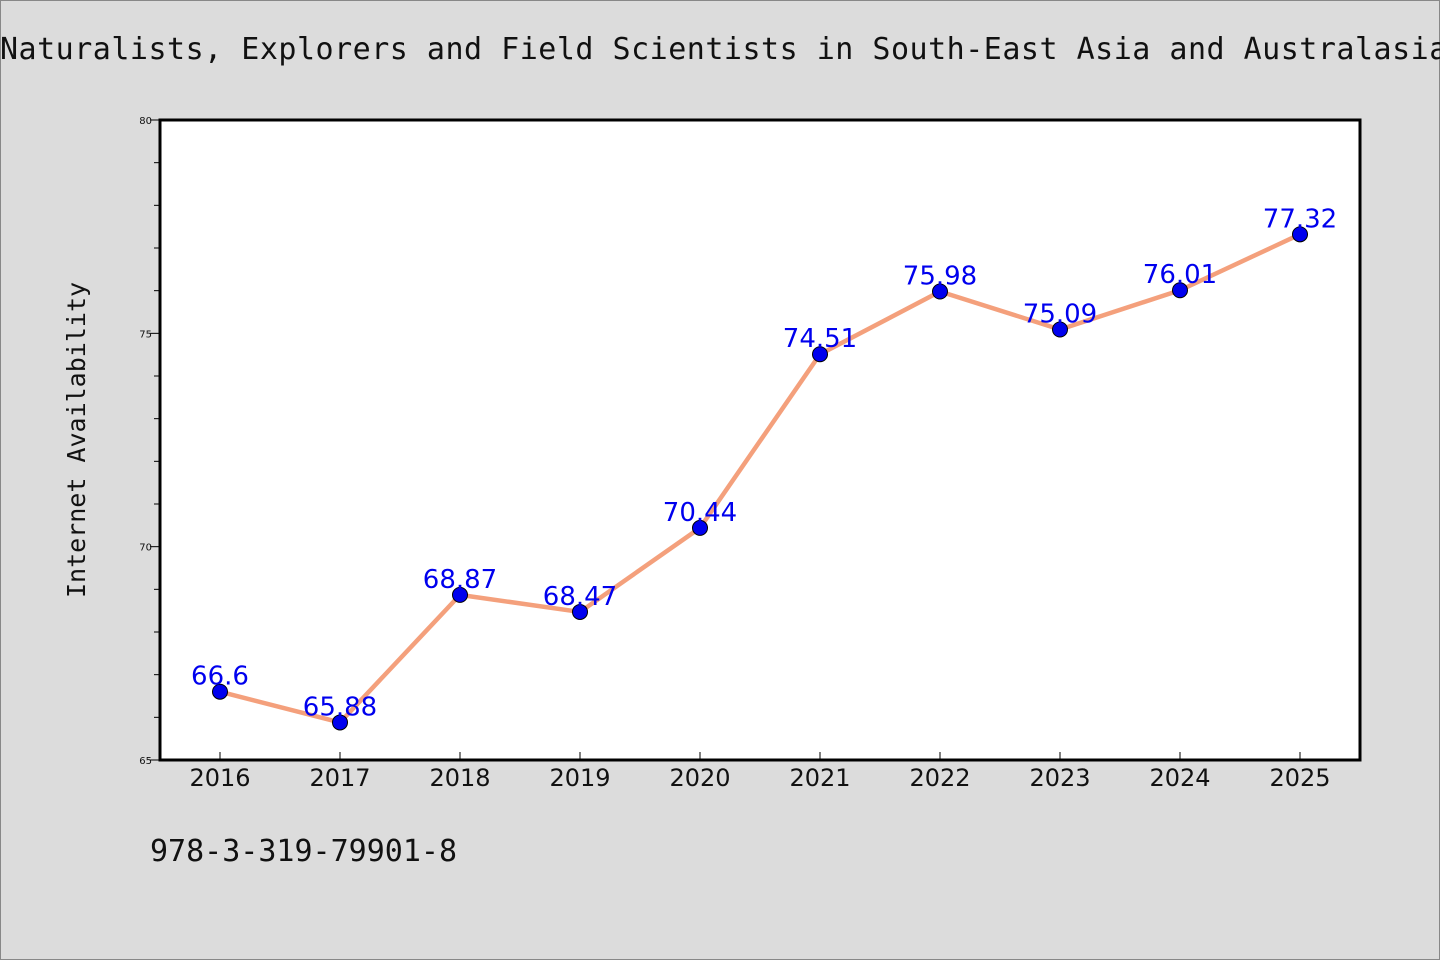  I want to click on x-tick-label: 2017, so click(339, 778).